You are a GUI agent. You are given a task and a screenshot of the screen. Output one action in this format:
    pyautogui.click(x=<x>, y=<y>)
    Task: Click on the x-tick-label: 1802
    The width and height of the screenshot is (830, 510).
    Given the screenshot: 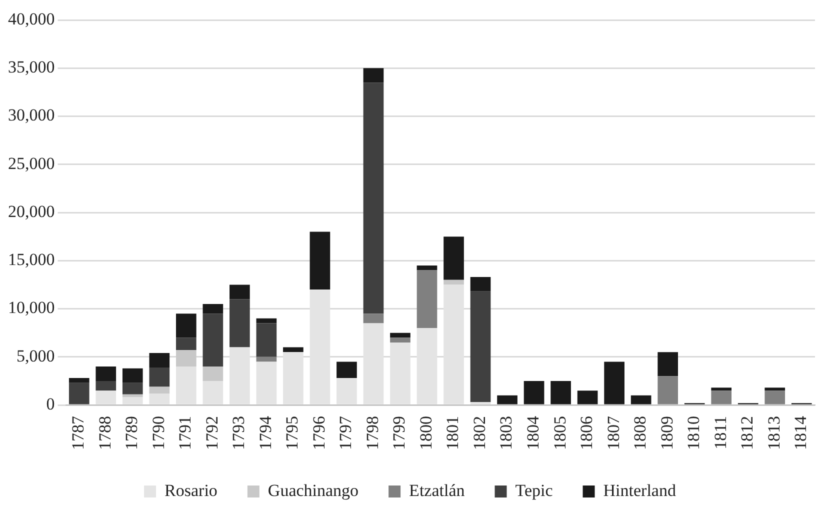 What is the action you would take?
    pyautogui.click(x=479, y=433)
    